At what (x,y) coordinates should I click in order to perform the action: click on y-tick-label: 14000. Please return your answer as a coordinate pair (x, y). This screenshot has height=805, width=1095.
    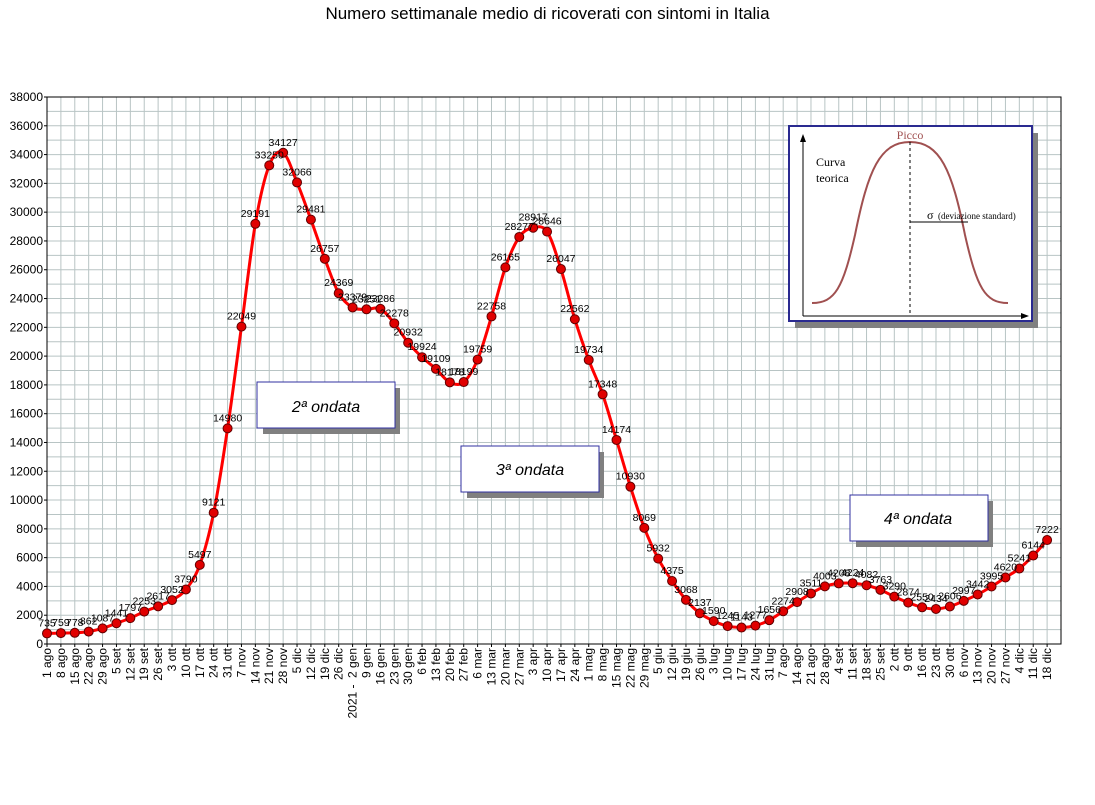
    Looking at the image, I should click on (27, 442).